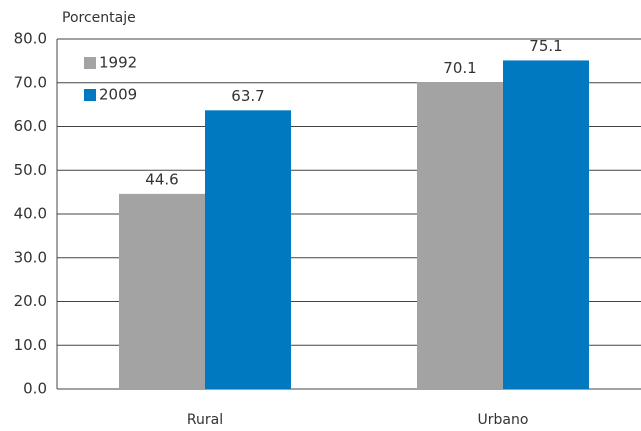 The image size is (641, 431). I want to click on y-tick-label: 60.0, so click(30, 126).